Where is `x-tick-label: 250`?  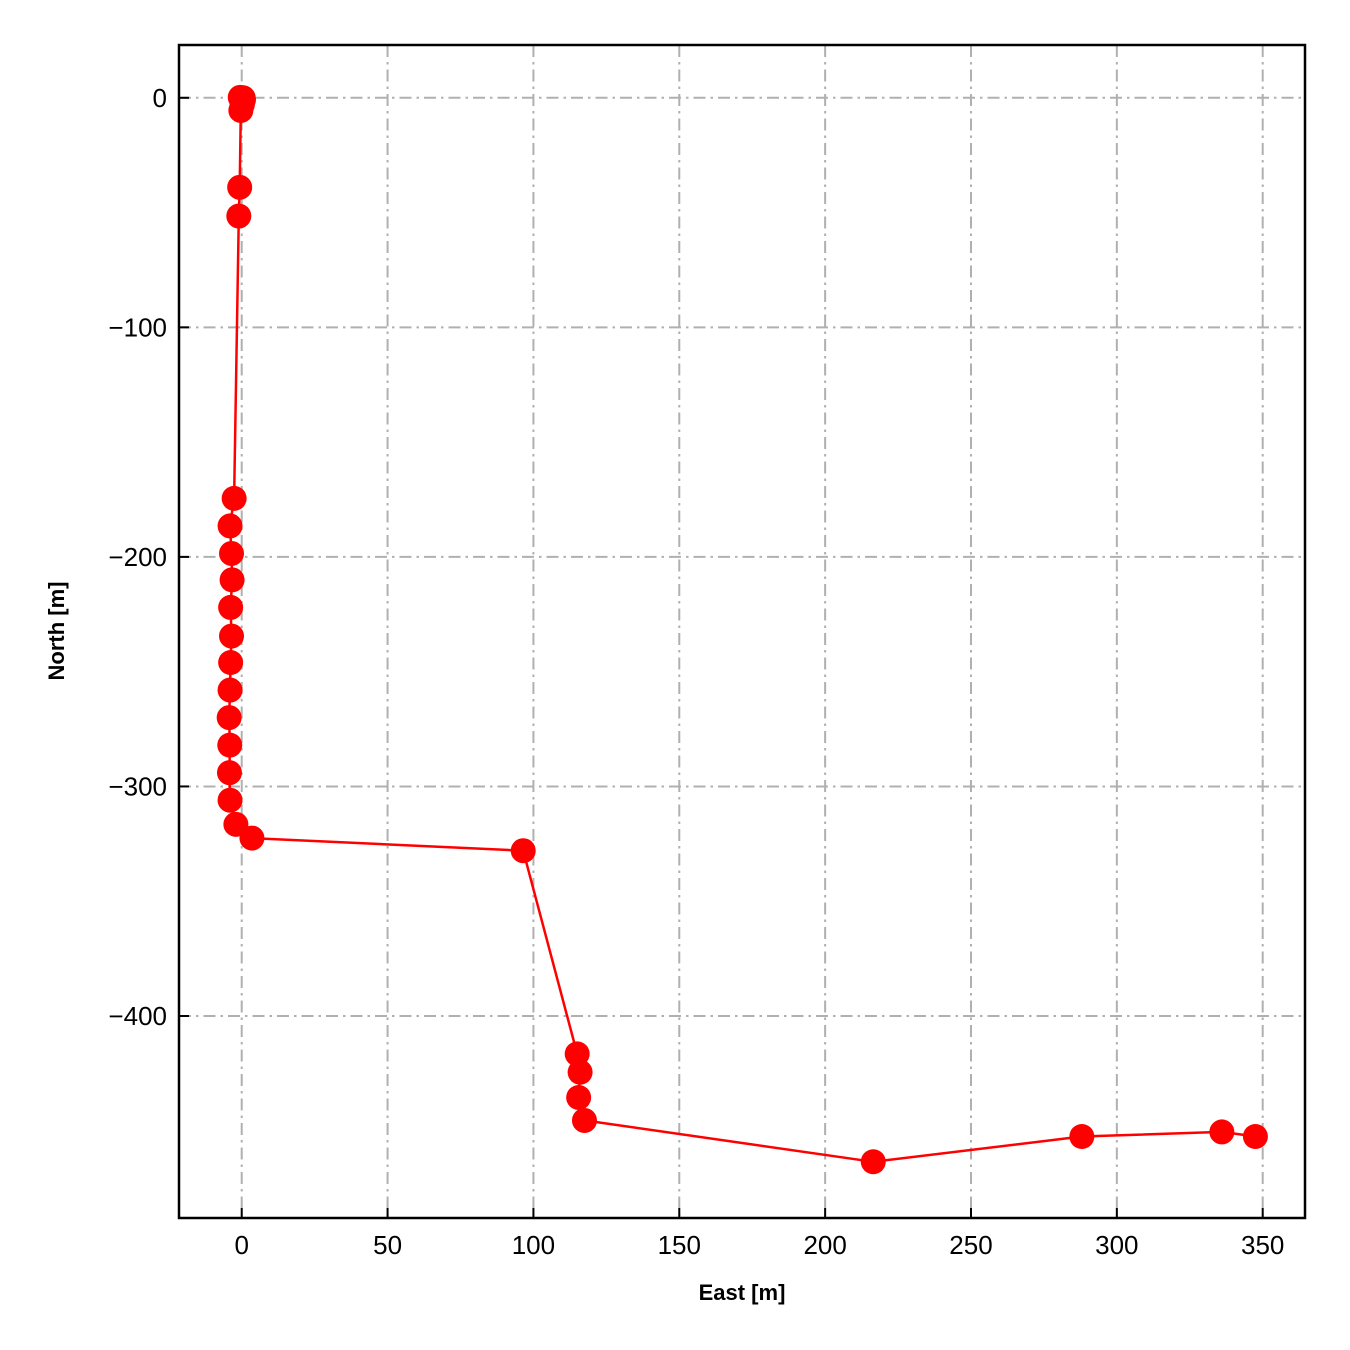 x-tick-label: 250 is located at coordinates (970, 1245).